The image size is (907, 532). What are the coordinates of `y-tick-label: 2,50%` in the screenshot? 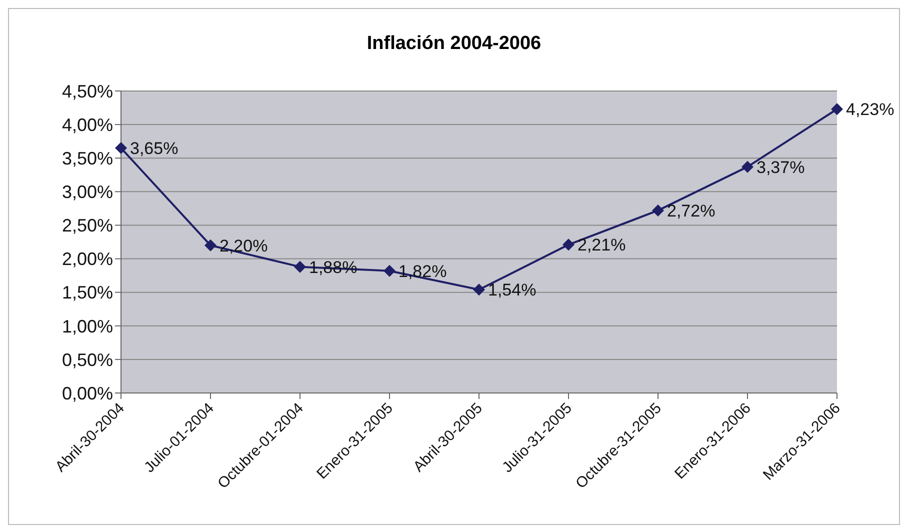 It's located at (87, 226).